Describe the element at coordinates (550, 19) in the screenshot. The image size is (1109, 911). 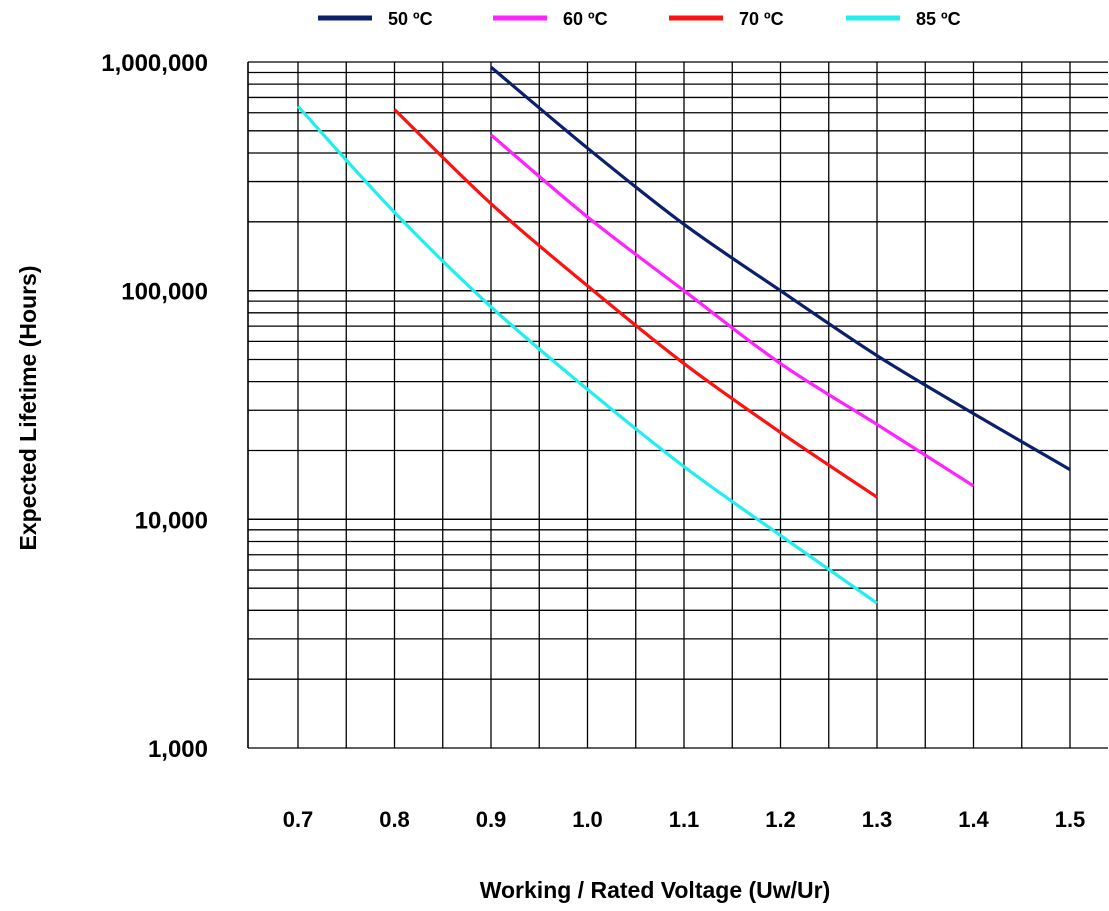
I see `legend-item: 60 ºC` at that location.